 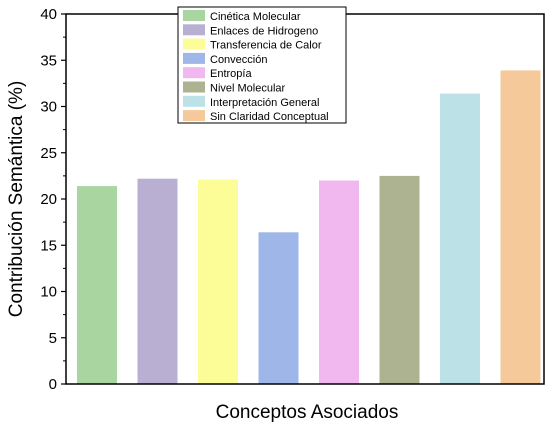 I want to click on y-axis-title: Contribución Semántica (%), so click(x=16, y=199).